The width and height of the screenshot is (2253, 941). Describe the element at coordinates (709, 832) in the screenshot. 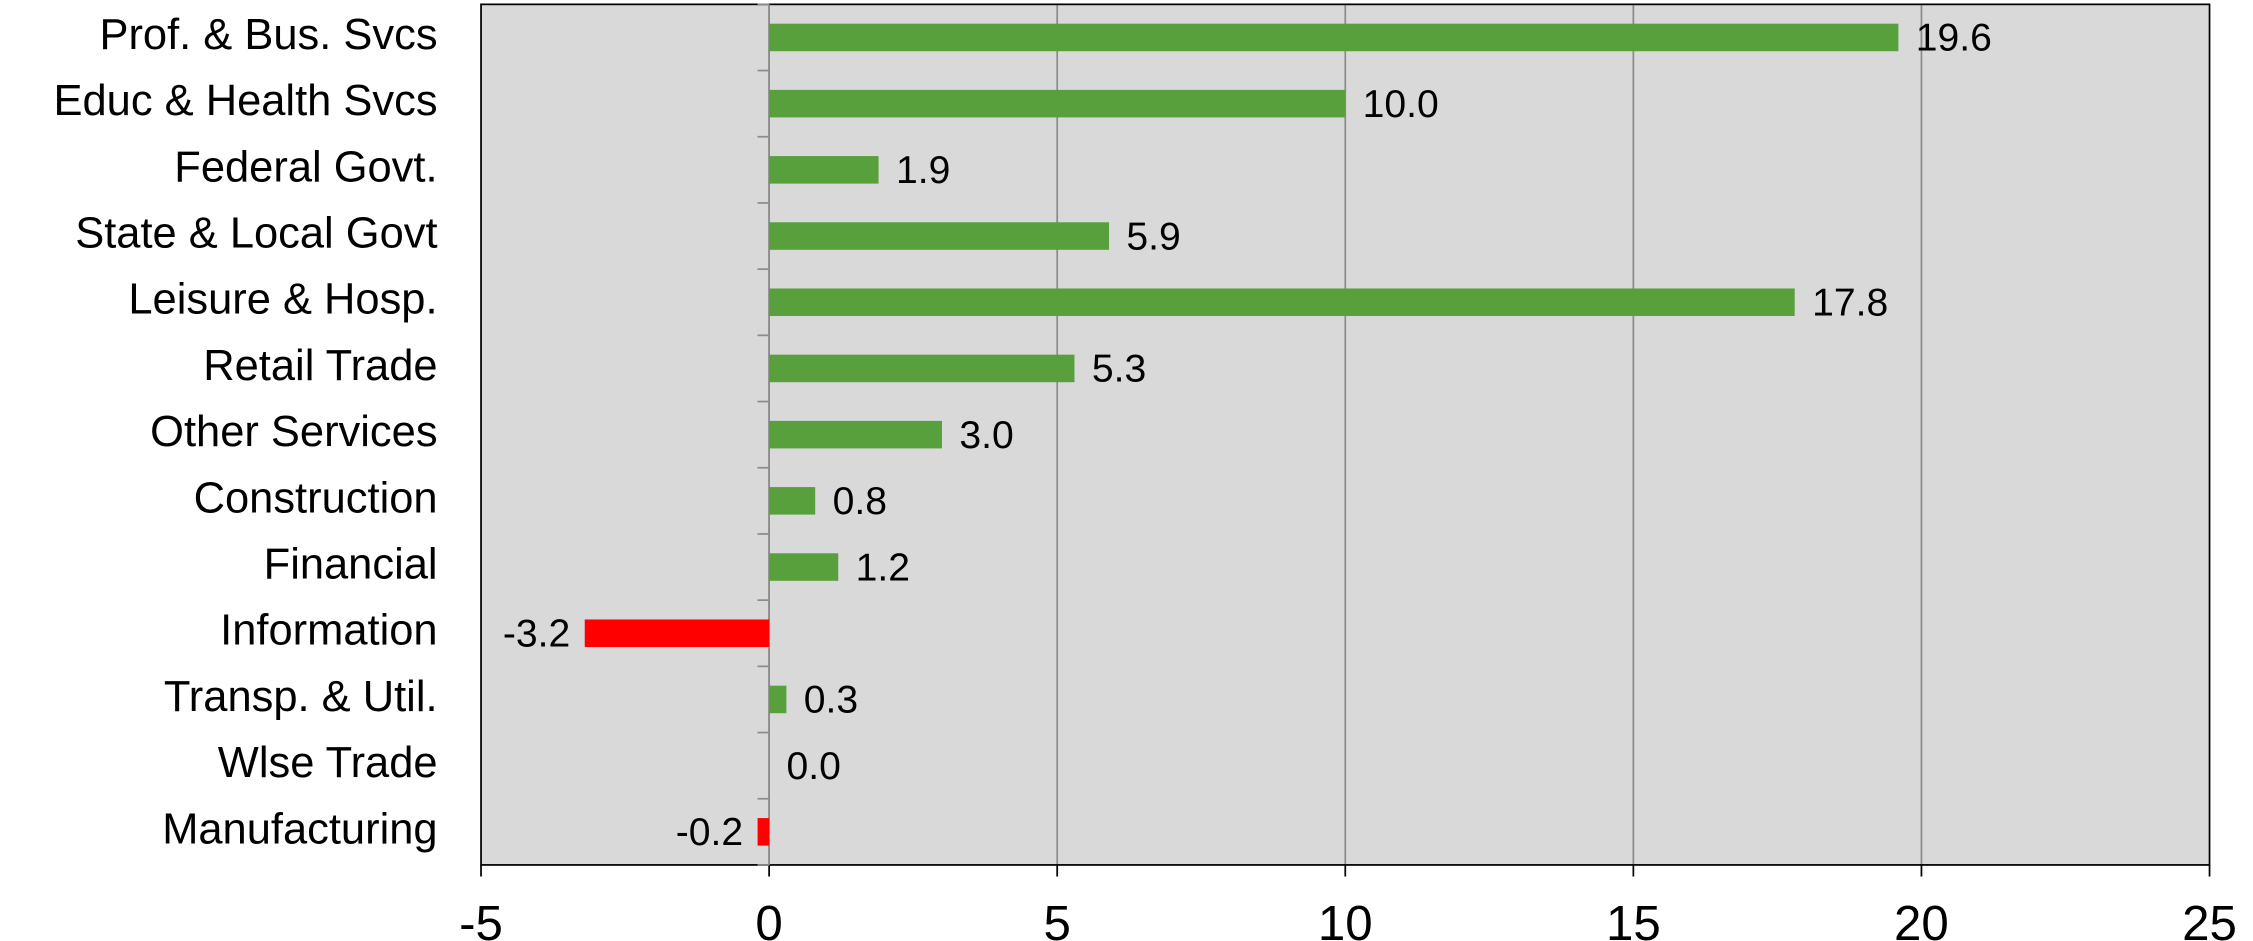

I see `value-label: -0.2` at that location.